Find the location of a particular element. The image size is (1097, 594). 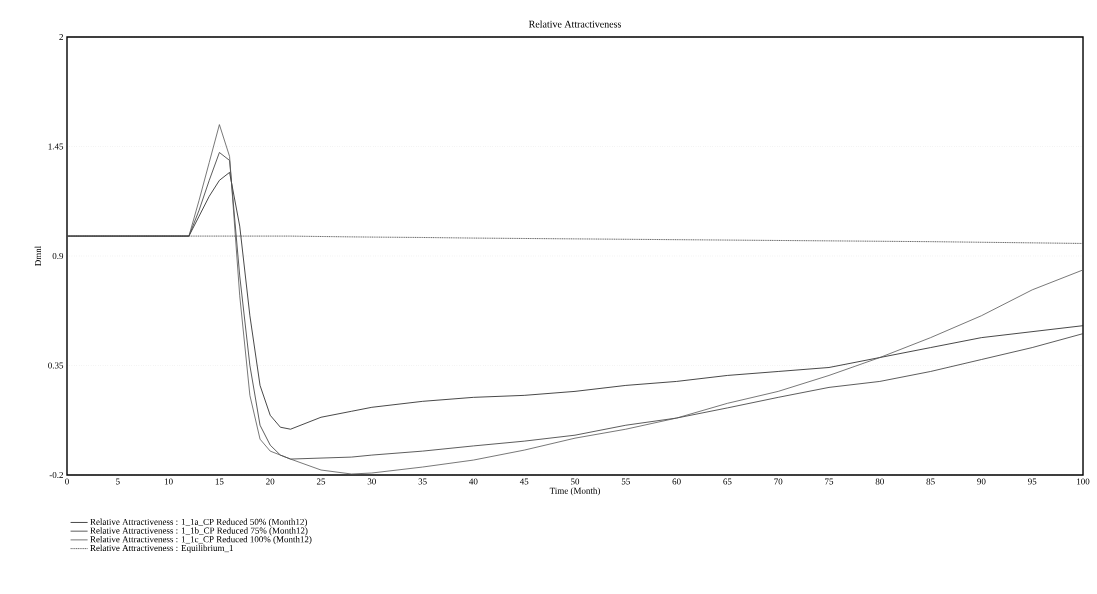

x-tick-label: 100 is located at coordinates (1083, 481).